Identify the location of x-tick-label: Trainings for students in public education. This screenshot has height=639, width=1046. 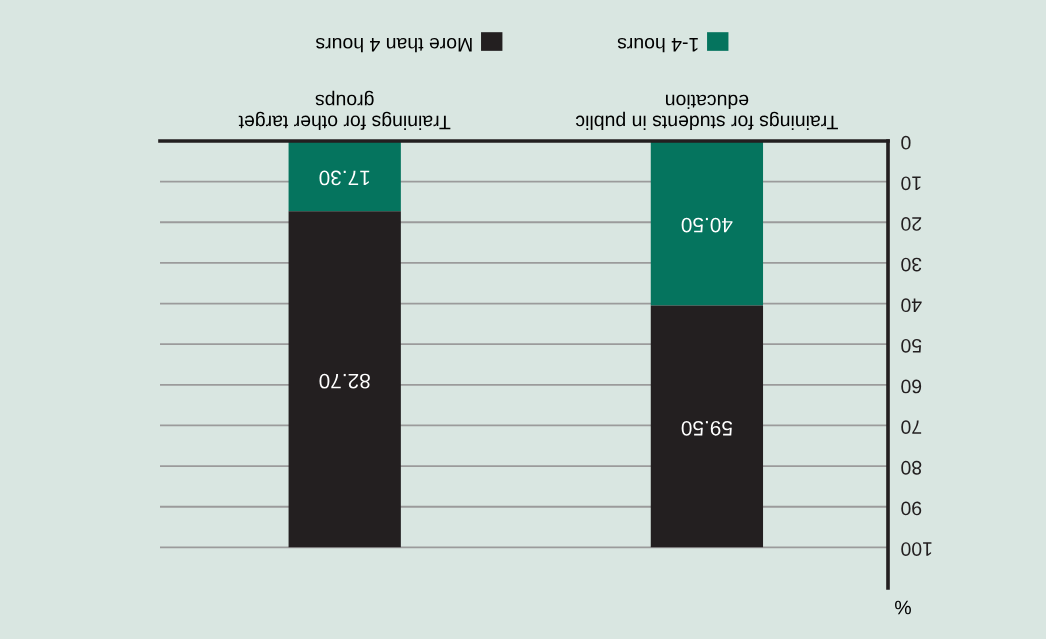
(706, 112).